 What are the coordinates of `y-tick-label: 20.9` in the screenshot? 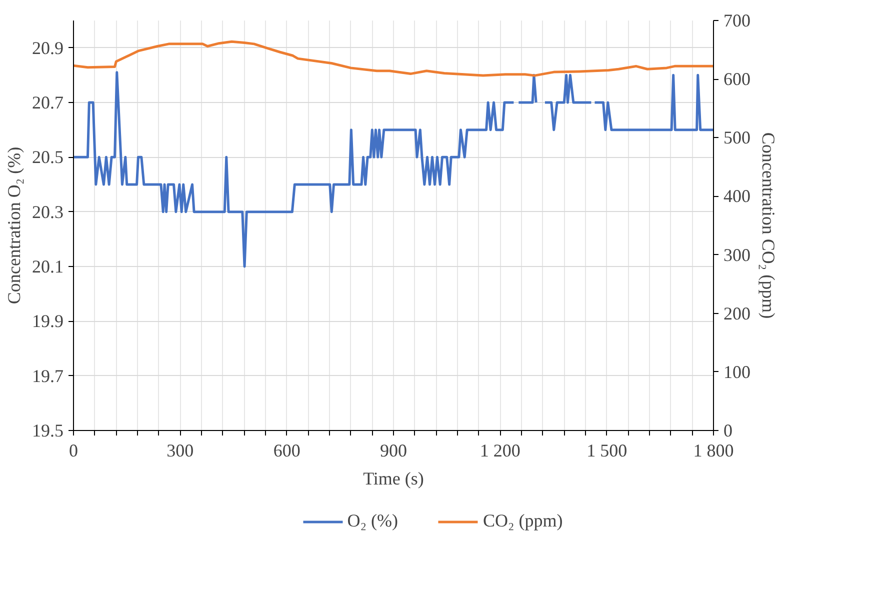 It's located at (48, 48).